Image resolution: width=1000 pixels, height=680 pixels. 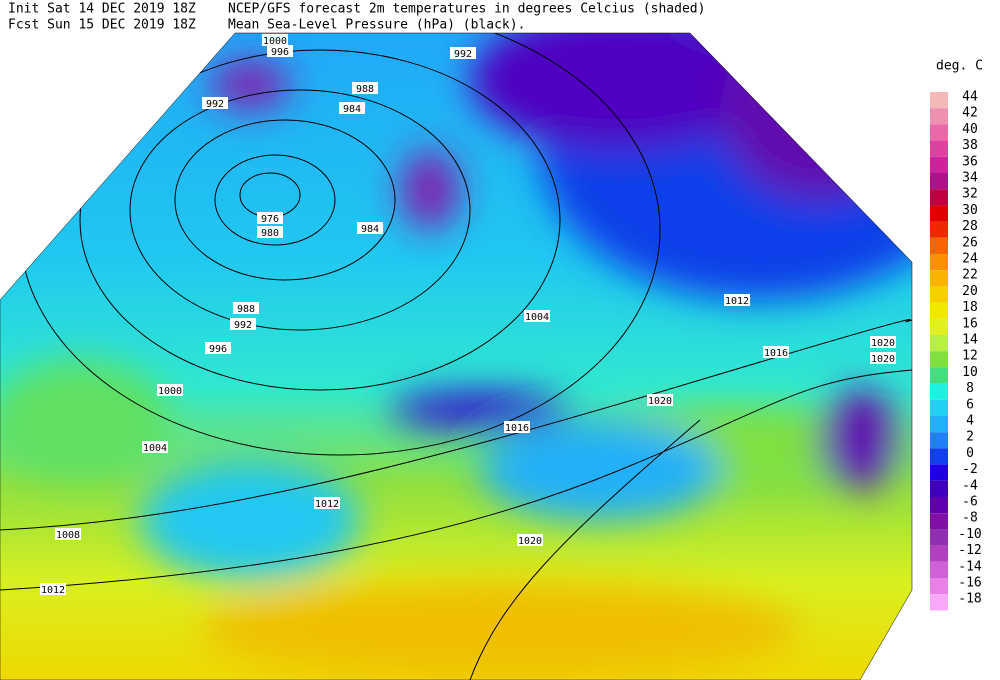 What do you see at coordinates (969, 599) in the screenshot?
I see `legend-label: -18` at bounding box center [969, 599].